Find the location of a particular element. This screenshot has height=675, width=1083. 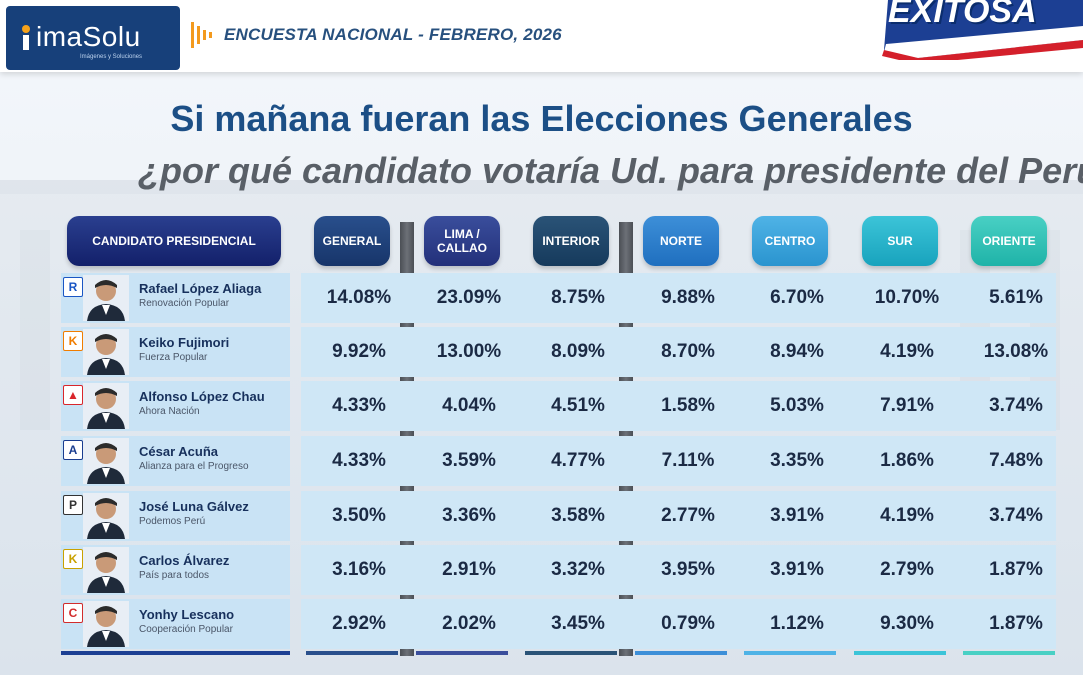

party-logo-icon: R is located at coordinates (73, 287).